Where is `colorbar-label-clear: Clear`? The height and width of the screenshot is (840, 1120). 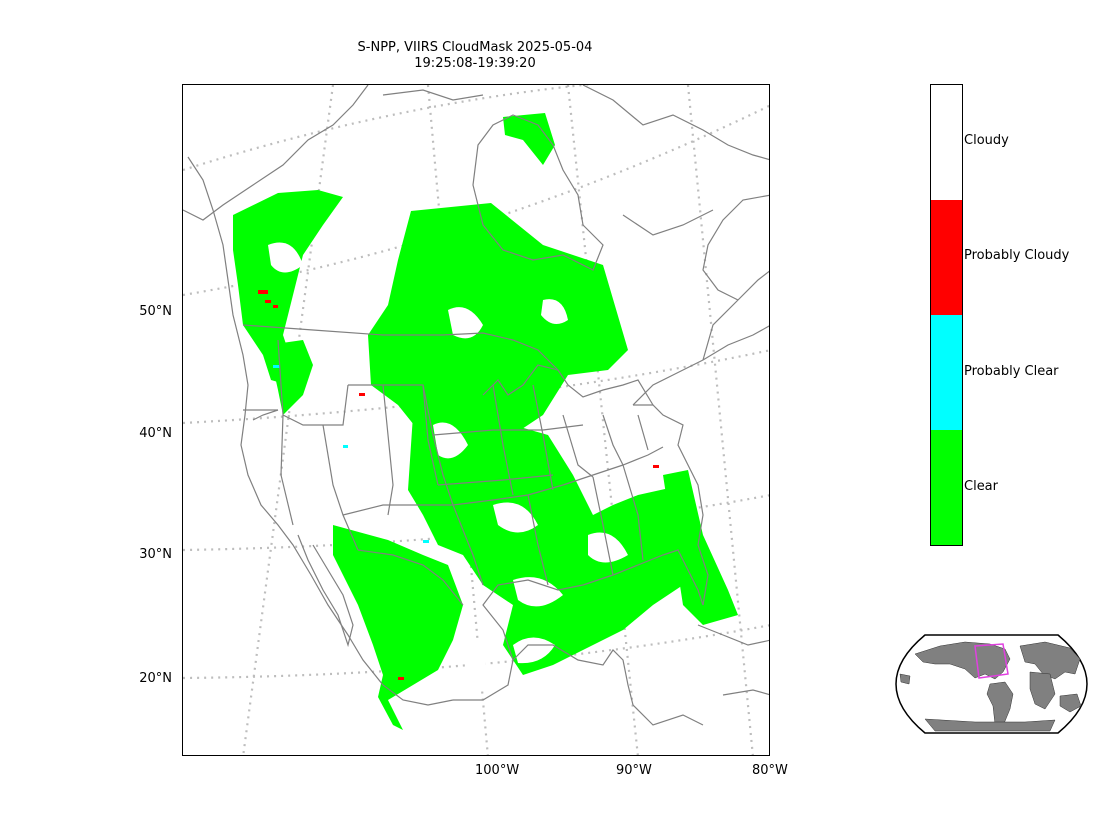 colorbar-label-clear: Clear is located at coordinates (981, 486).